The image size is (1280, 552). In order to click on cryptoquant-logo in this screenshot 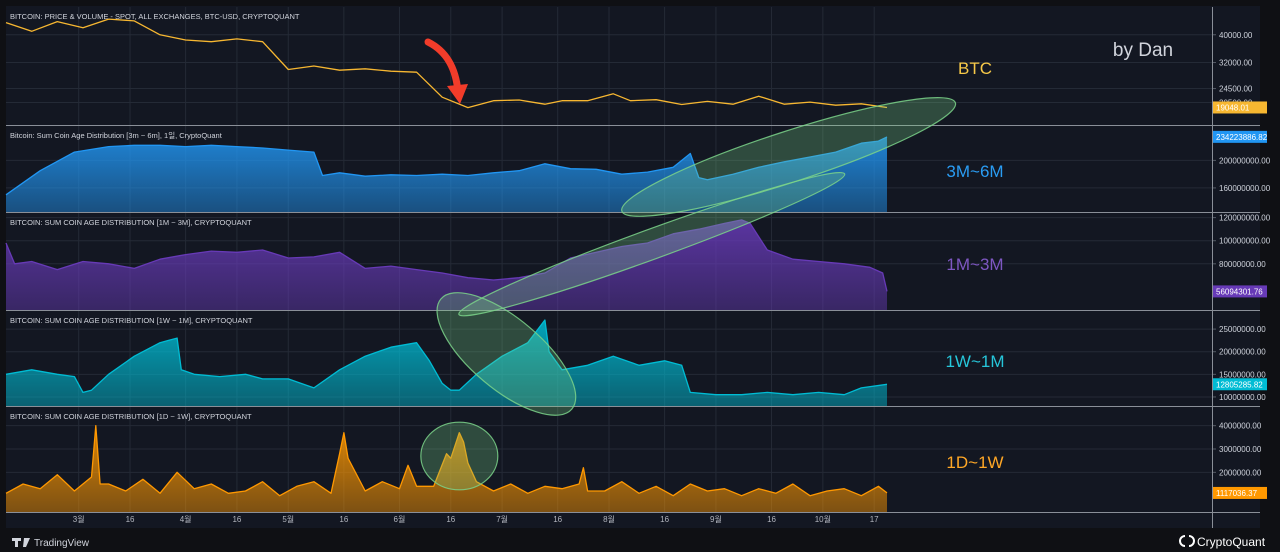, I will do `click(1187, 541)`.